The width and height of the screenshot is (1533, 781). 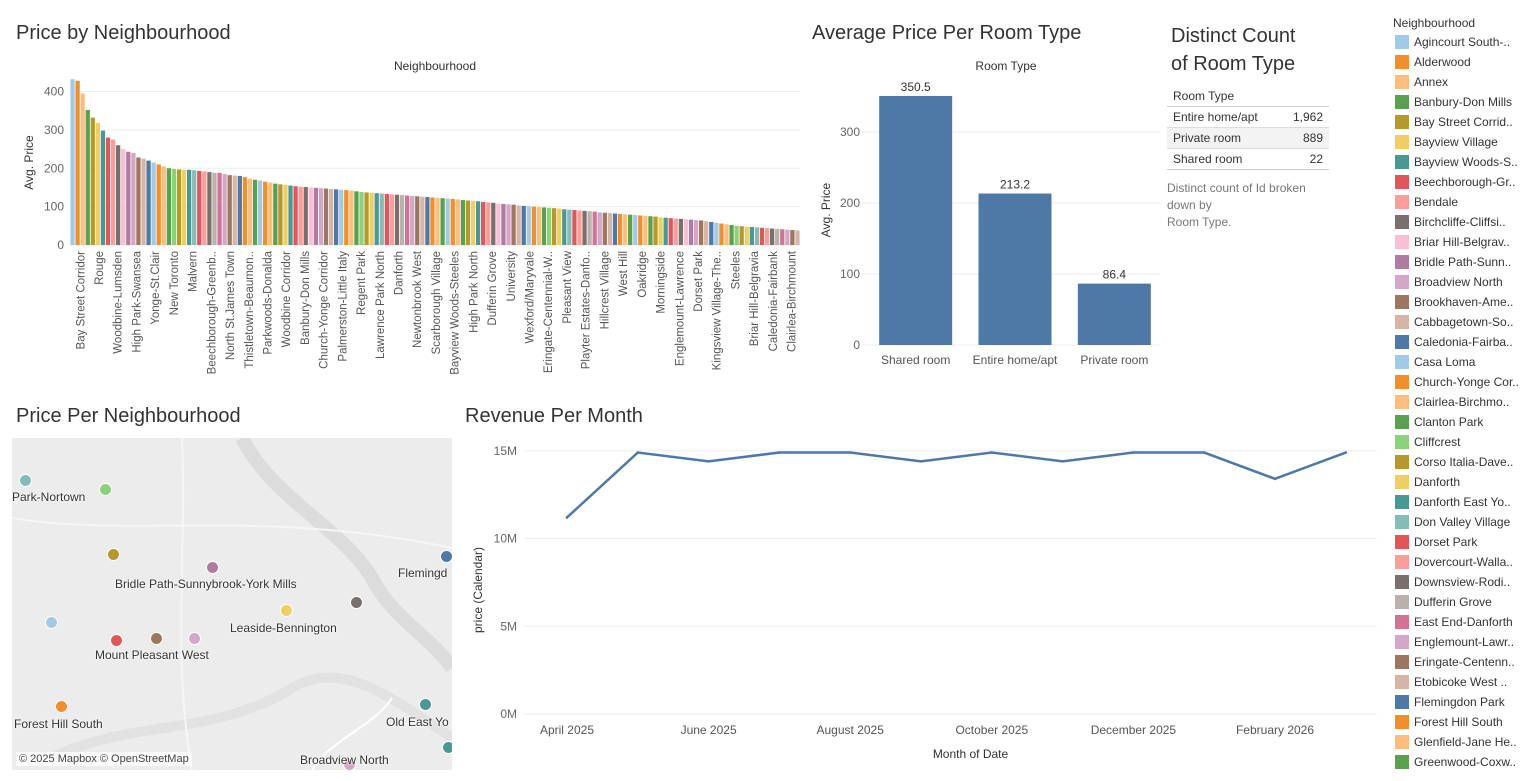 What do you see at coordinates (512, 276) in the screenshot?
I see `x-tick-label: University` at bounding box center [512, 276].